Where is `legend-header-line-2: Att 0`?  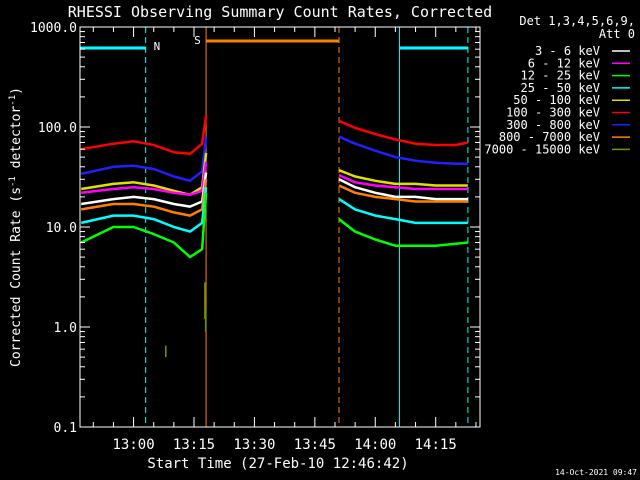 legend-header-line-2: Att 0 is located at coordinates (617, 34).